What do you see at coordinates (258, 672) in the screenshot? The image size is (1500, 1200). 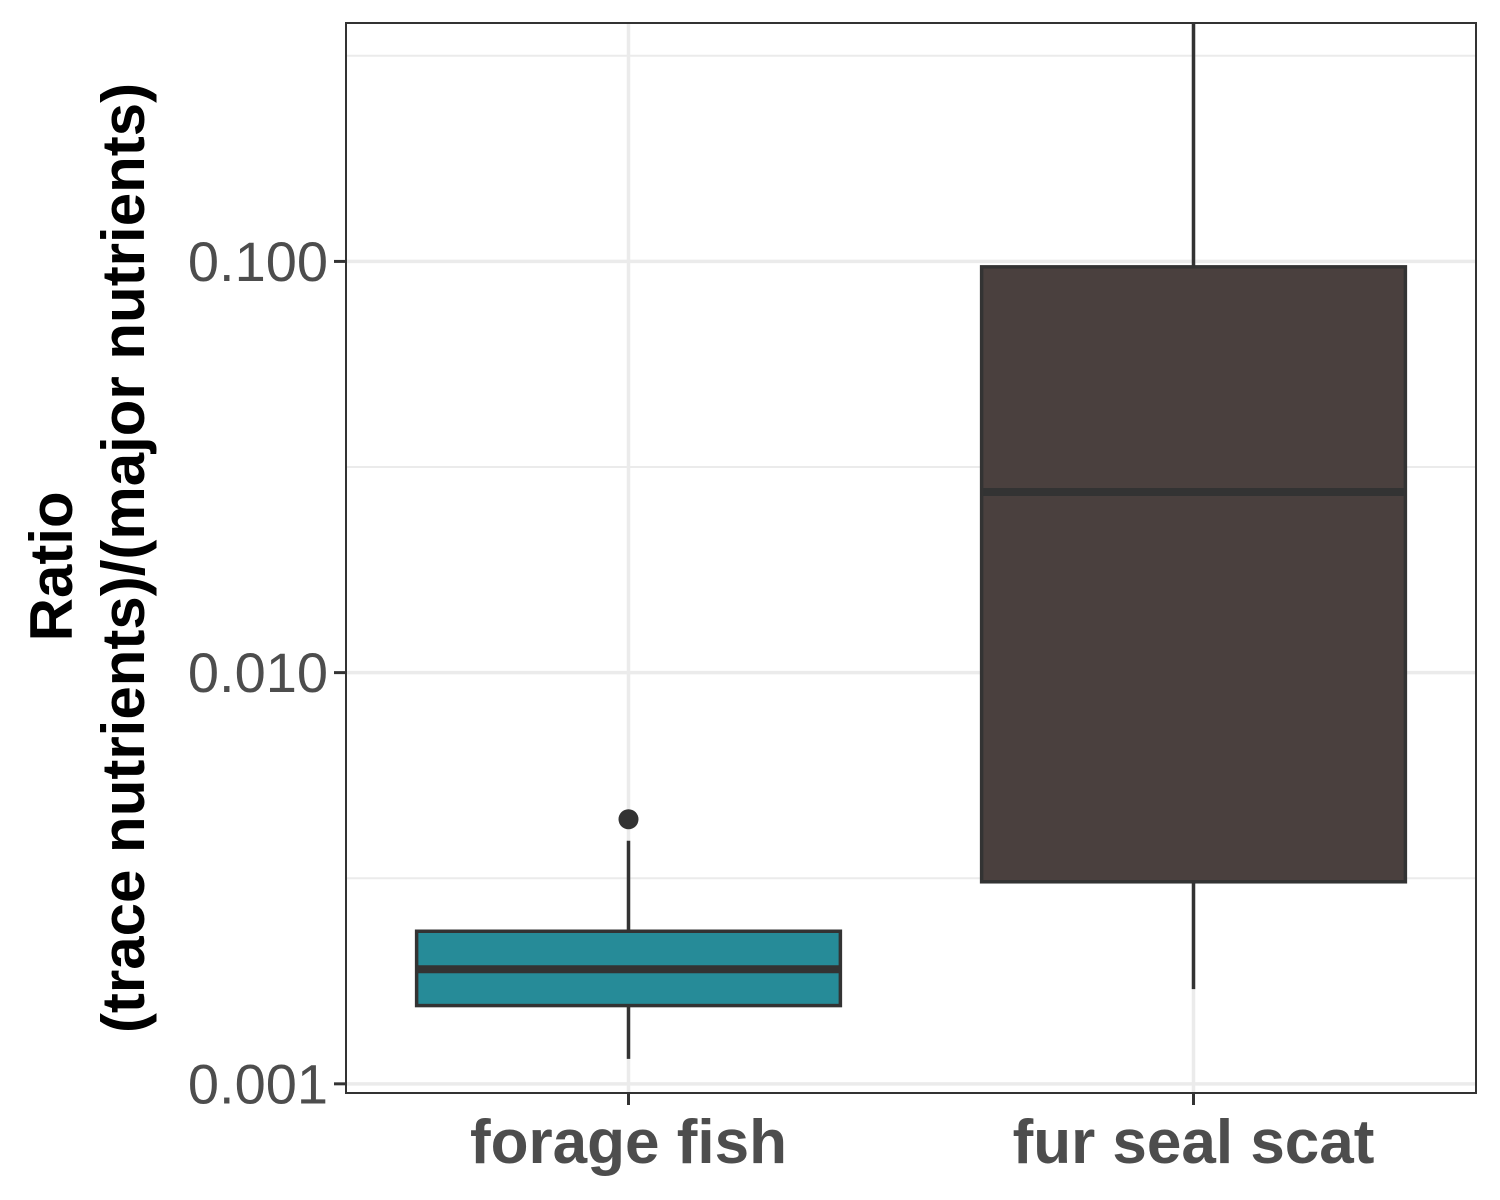 I see `y-tick-label: 0.010` at bounding box center [258, 672].